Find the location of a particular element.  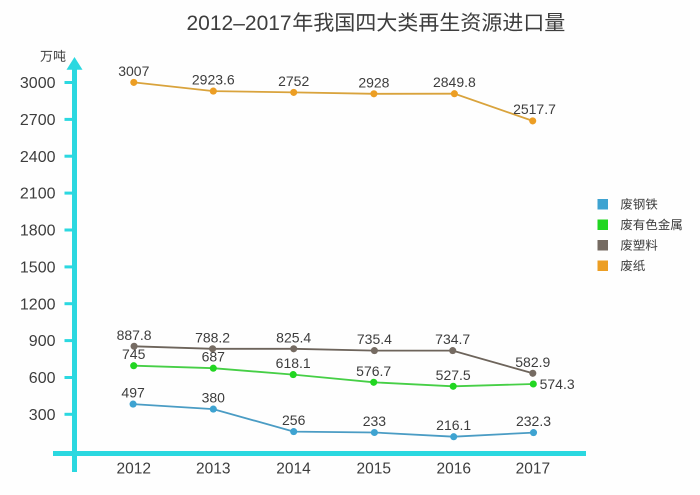

svg-text: 2849.8 is located at coordinates (454, 82).